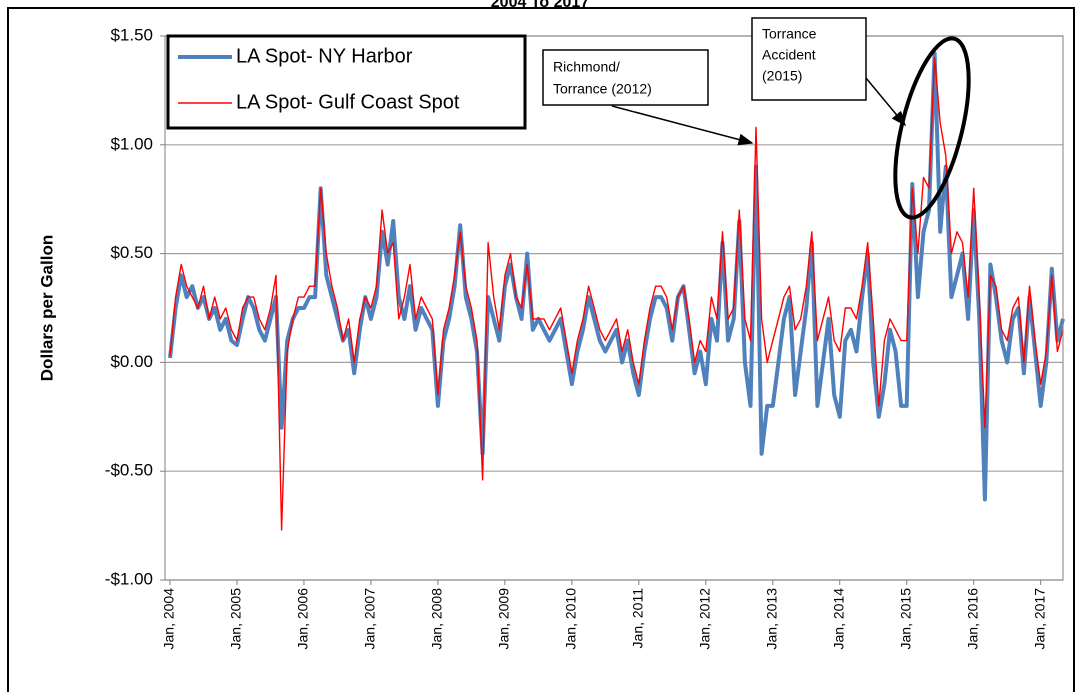 The width and height of the screenshot is (1079, 692). What do you see at coordinates (586, 67) in the screenshot?
I see `annotation-text: Richmond/` at bounding box center [586, 67].